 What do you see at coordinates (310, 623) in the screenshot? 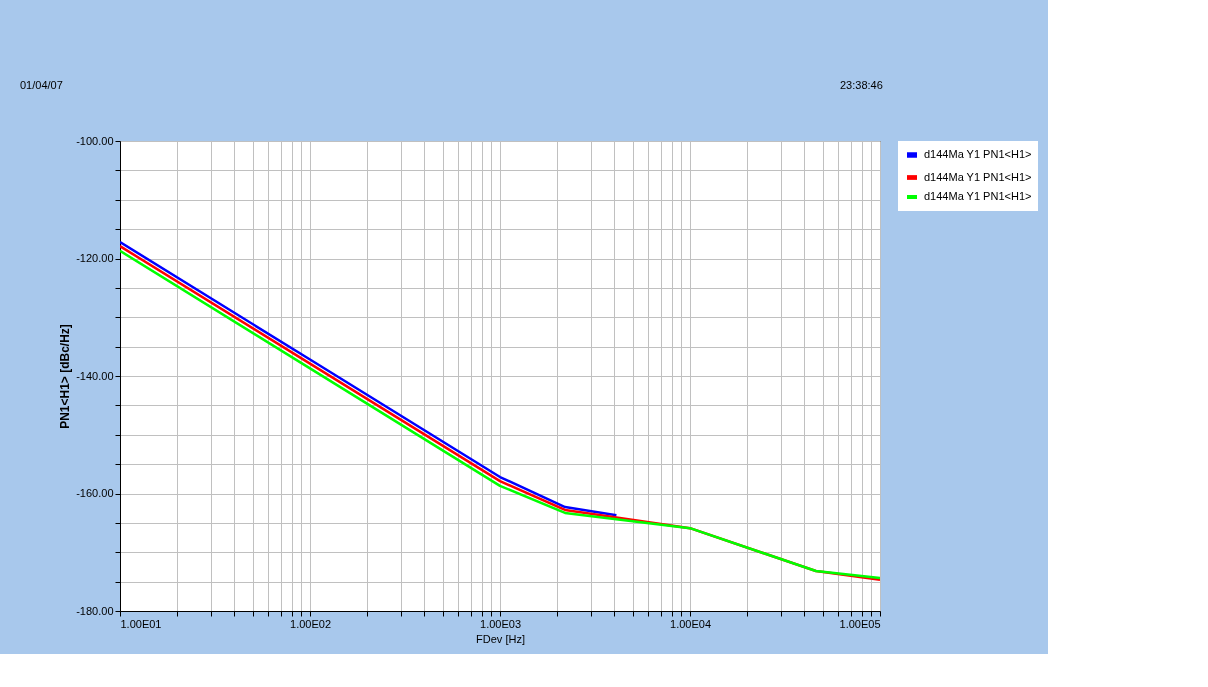
I see `x-tick-label: 1.00E02` at bounding box center [310, 623].